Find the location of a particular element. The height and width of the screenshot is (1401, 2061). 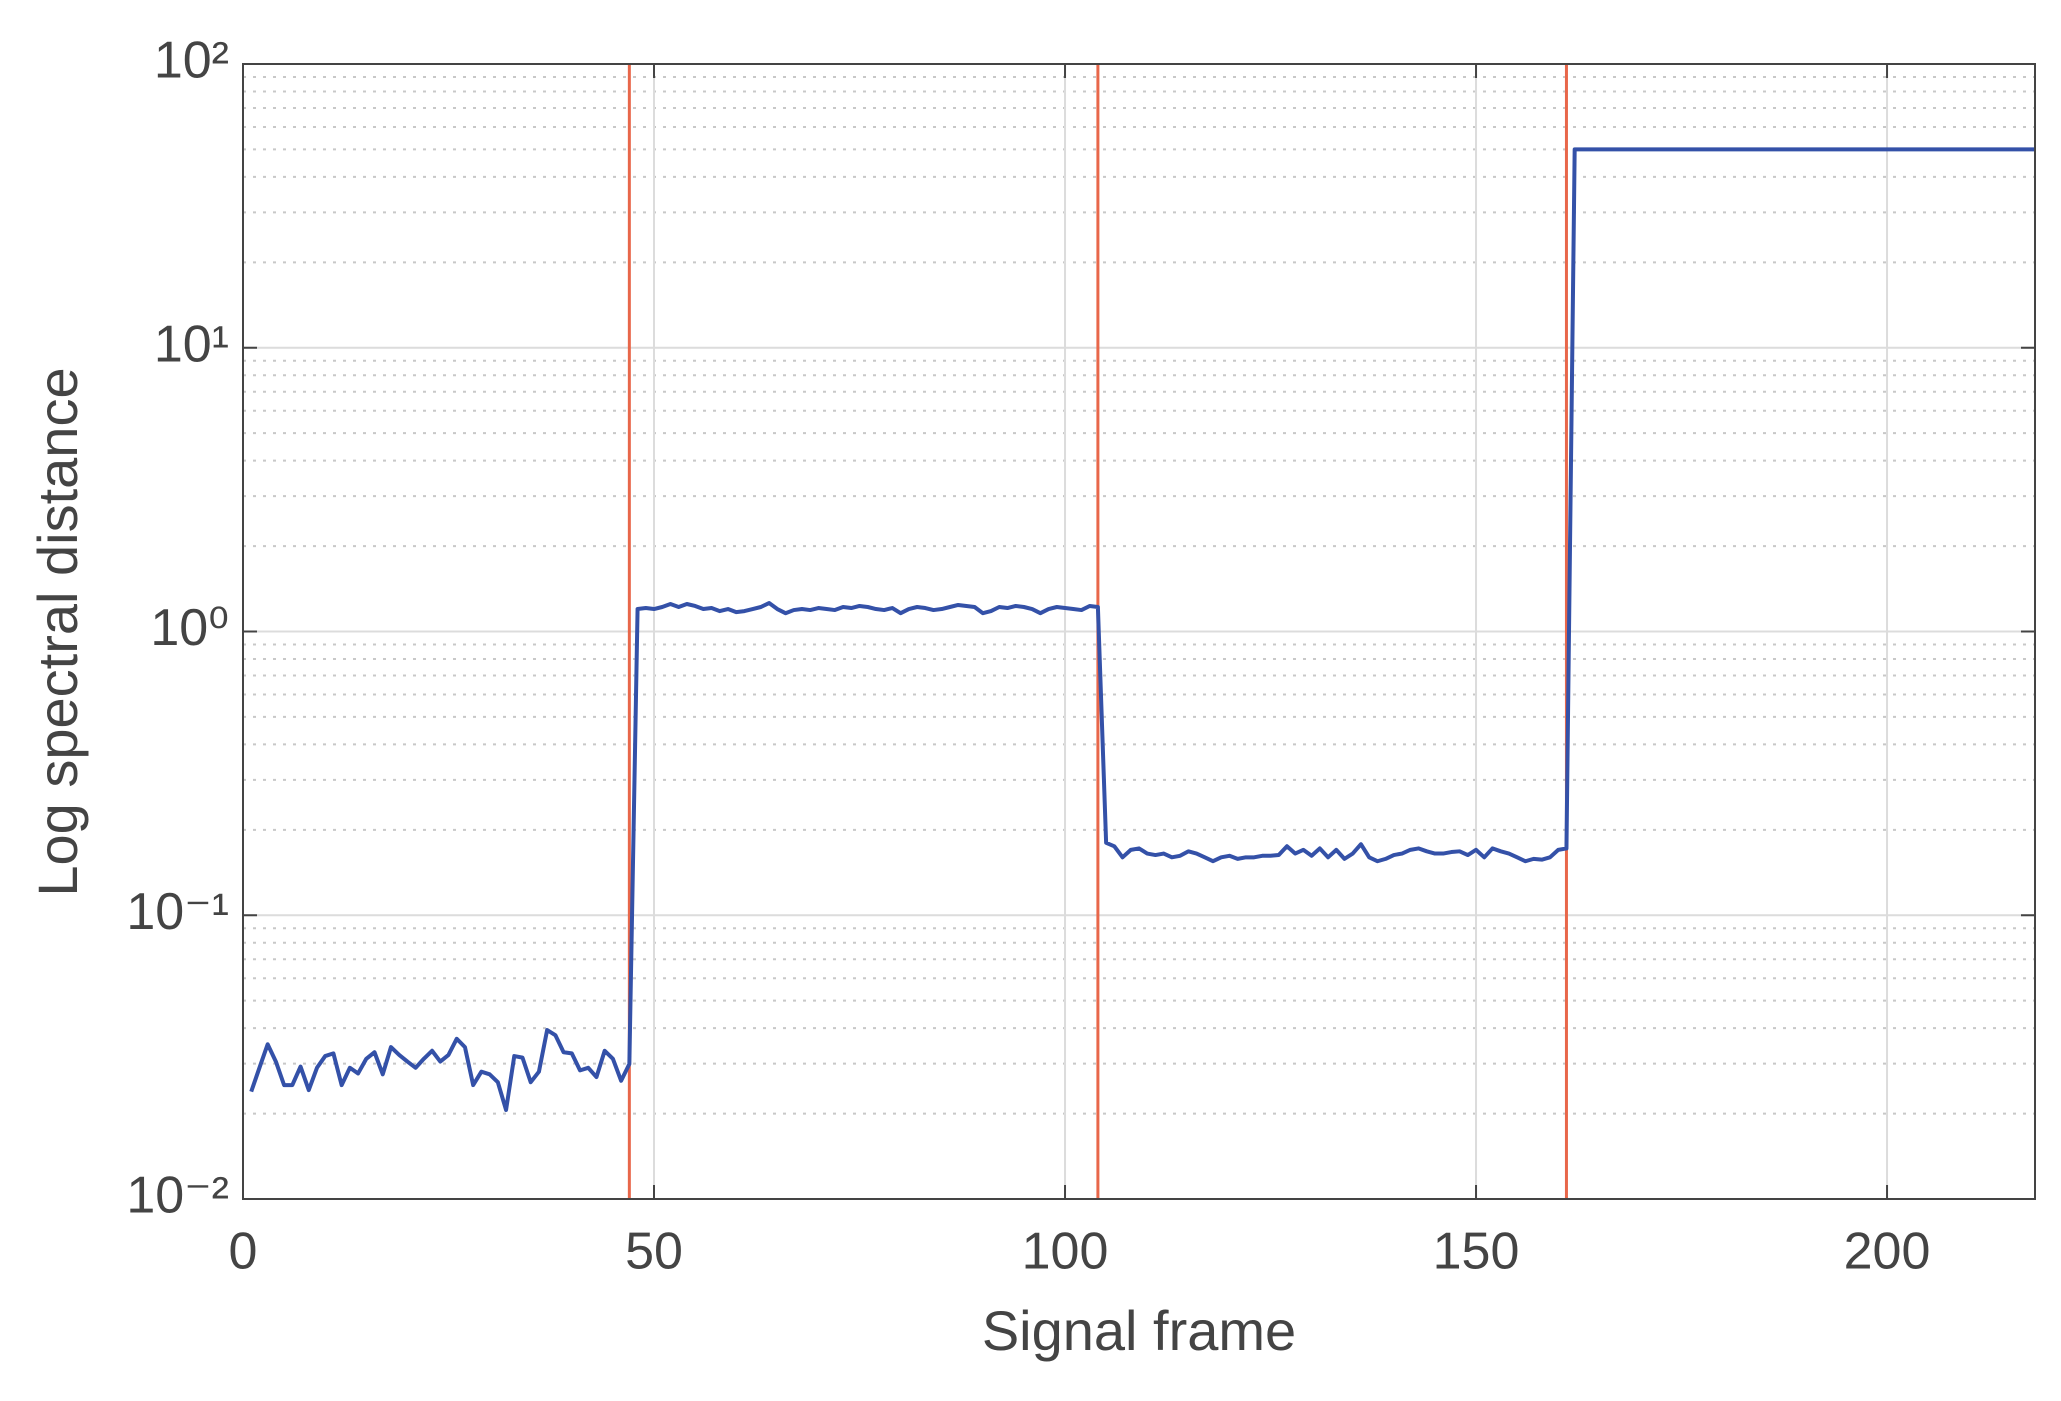

x-tick-label: 0 is located at coordinates (243, 1252).